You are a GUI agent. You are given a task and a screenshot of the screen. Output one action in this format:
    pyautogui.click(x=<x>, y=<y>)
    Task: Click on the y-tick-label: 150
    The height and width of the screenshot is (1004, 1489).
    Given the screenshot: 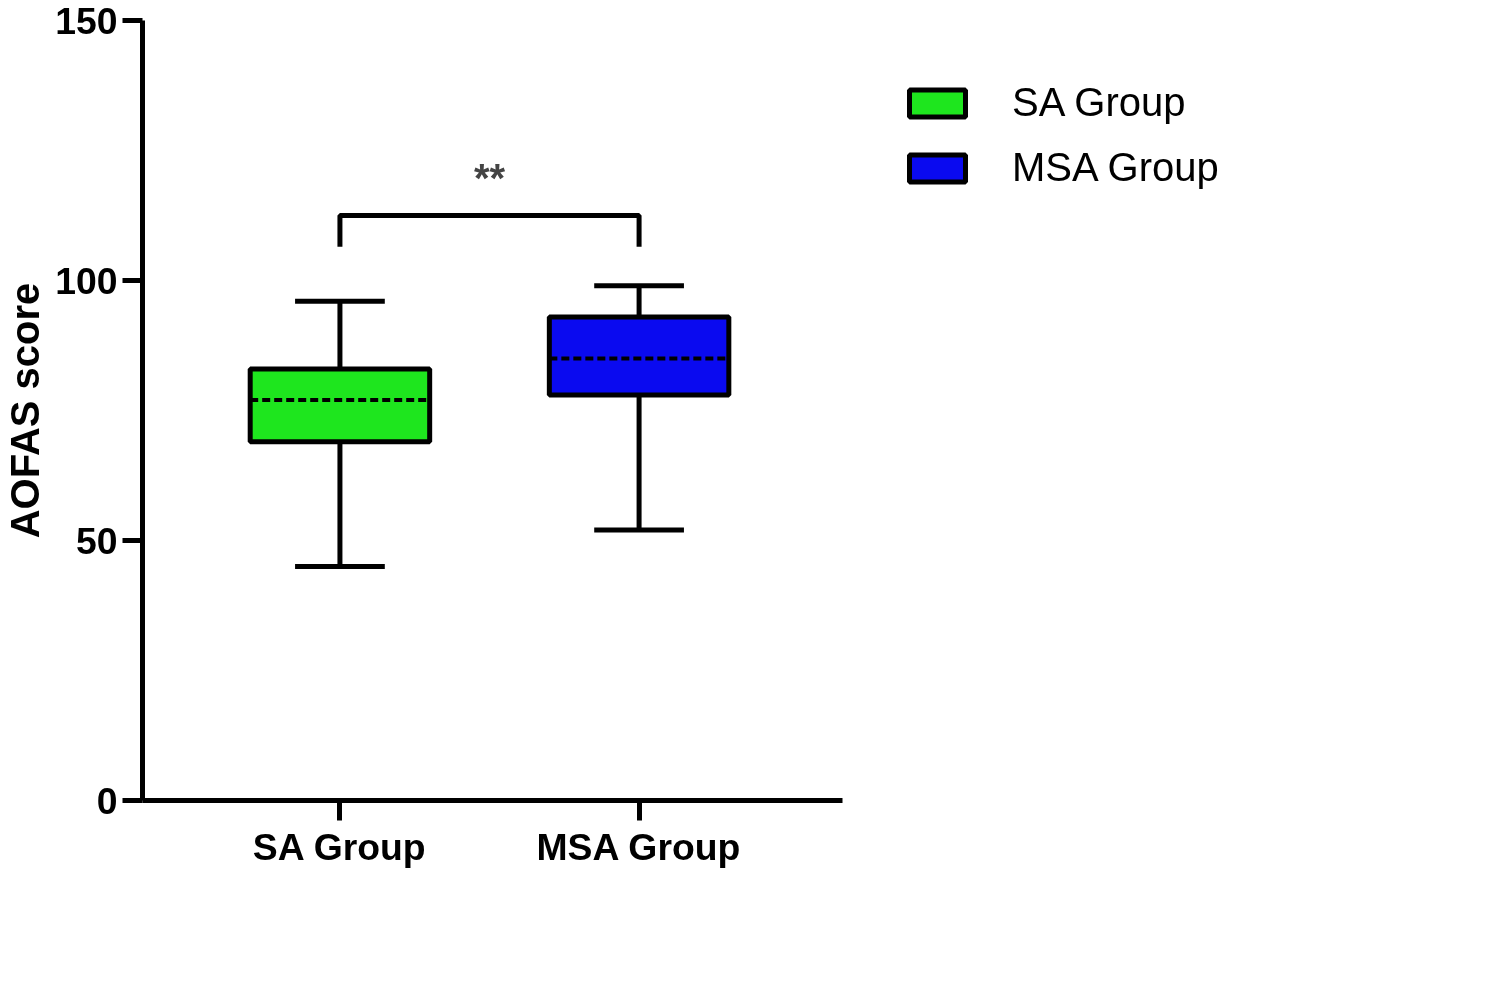 What is the action you would take?
    pyautogui.click(x=86, y=21)
    